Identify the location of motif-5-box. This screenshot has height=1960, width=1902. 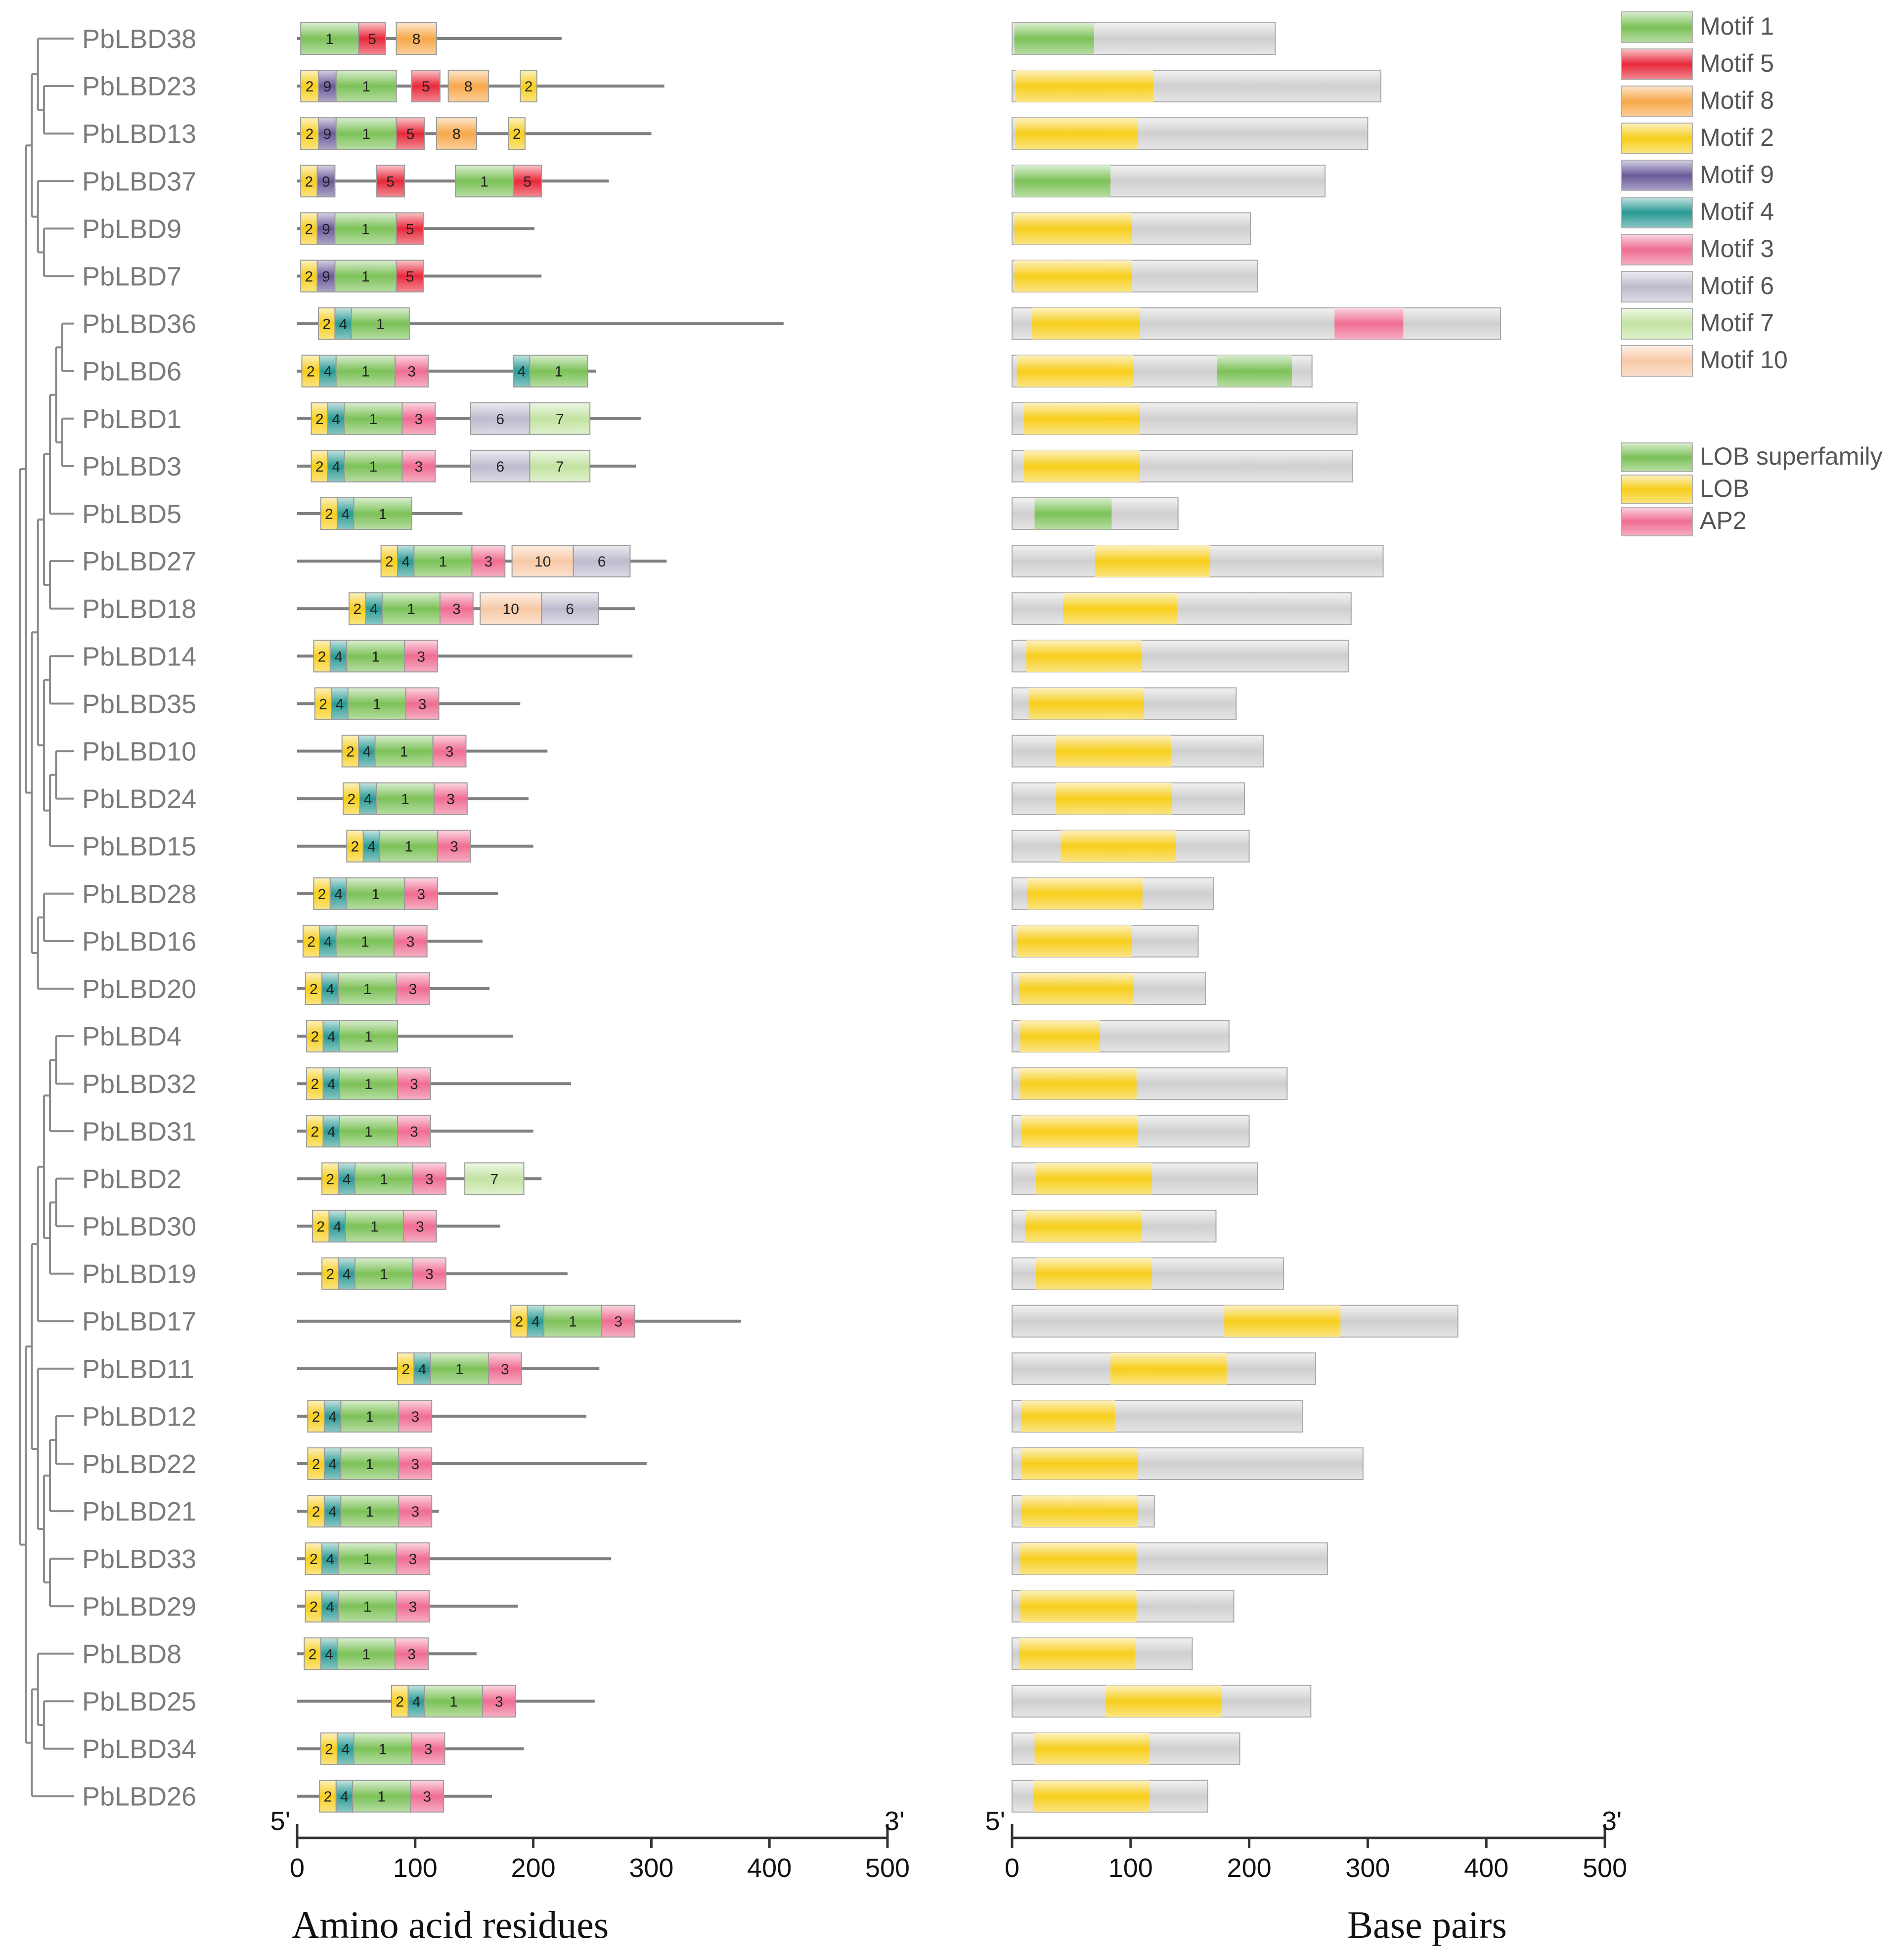
(527, 181).